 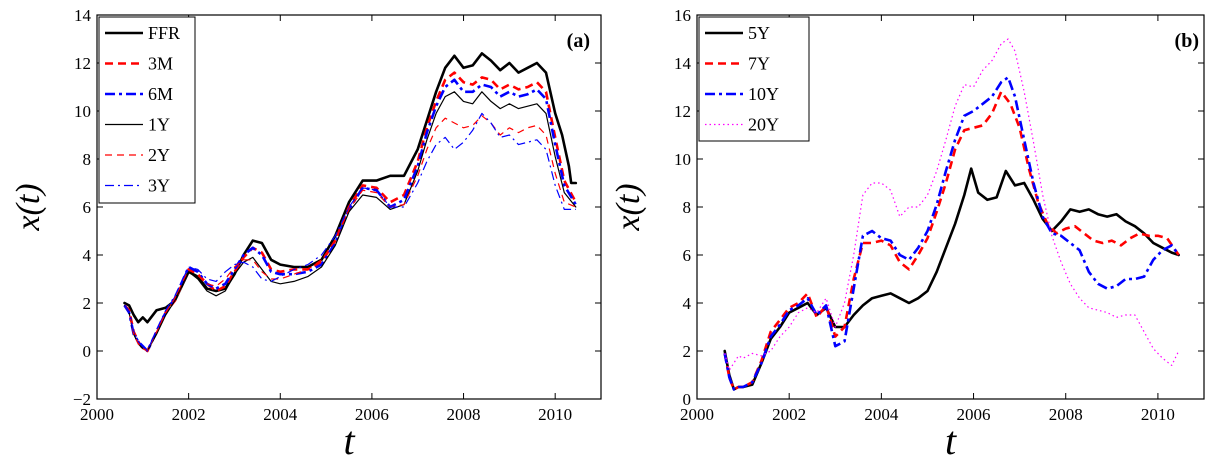 I want to click on y-tick-label: −2, so click(x=82, y=399).